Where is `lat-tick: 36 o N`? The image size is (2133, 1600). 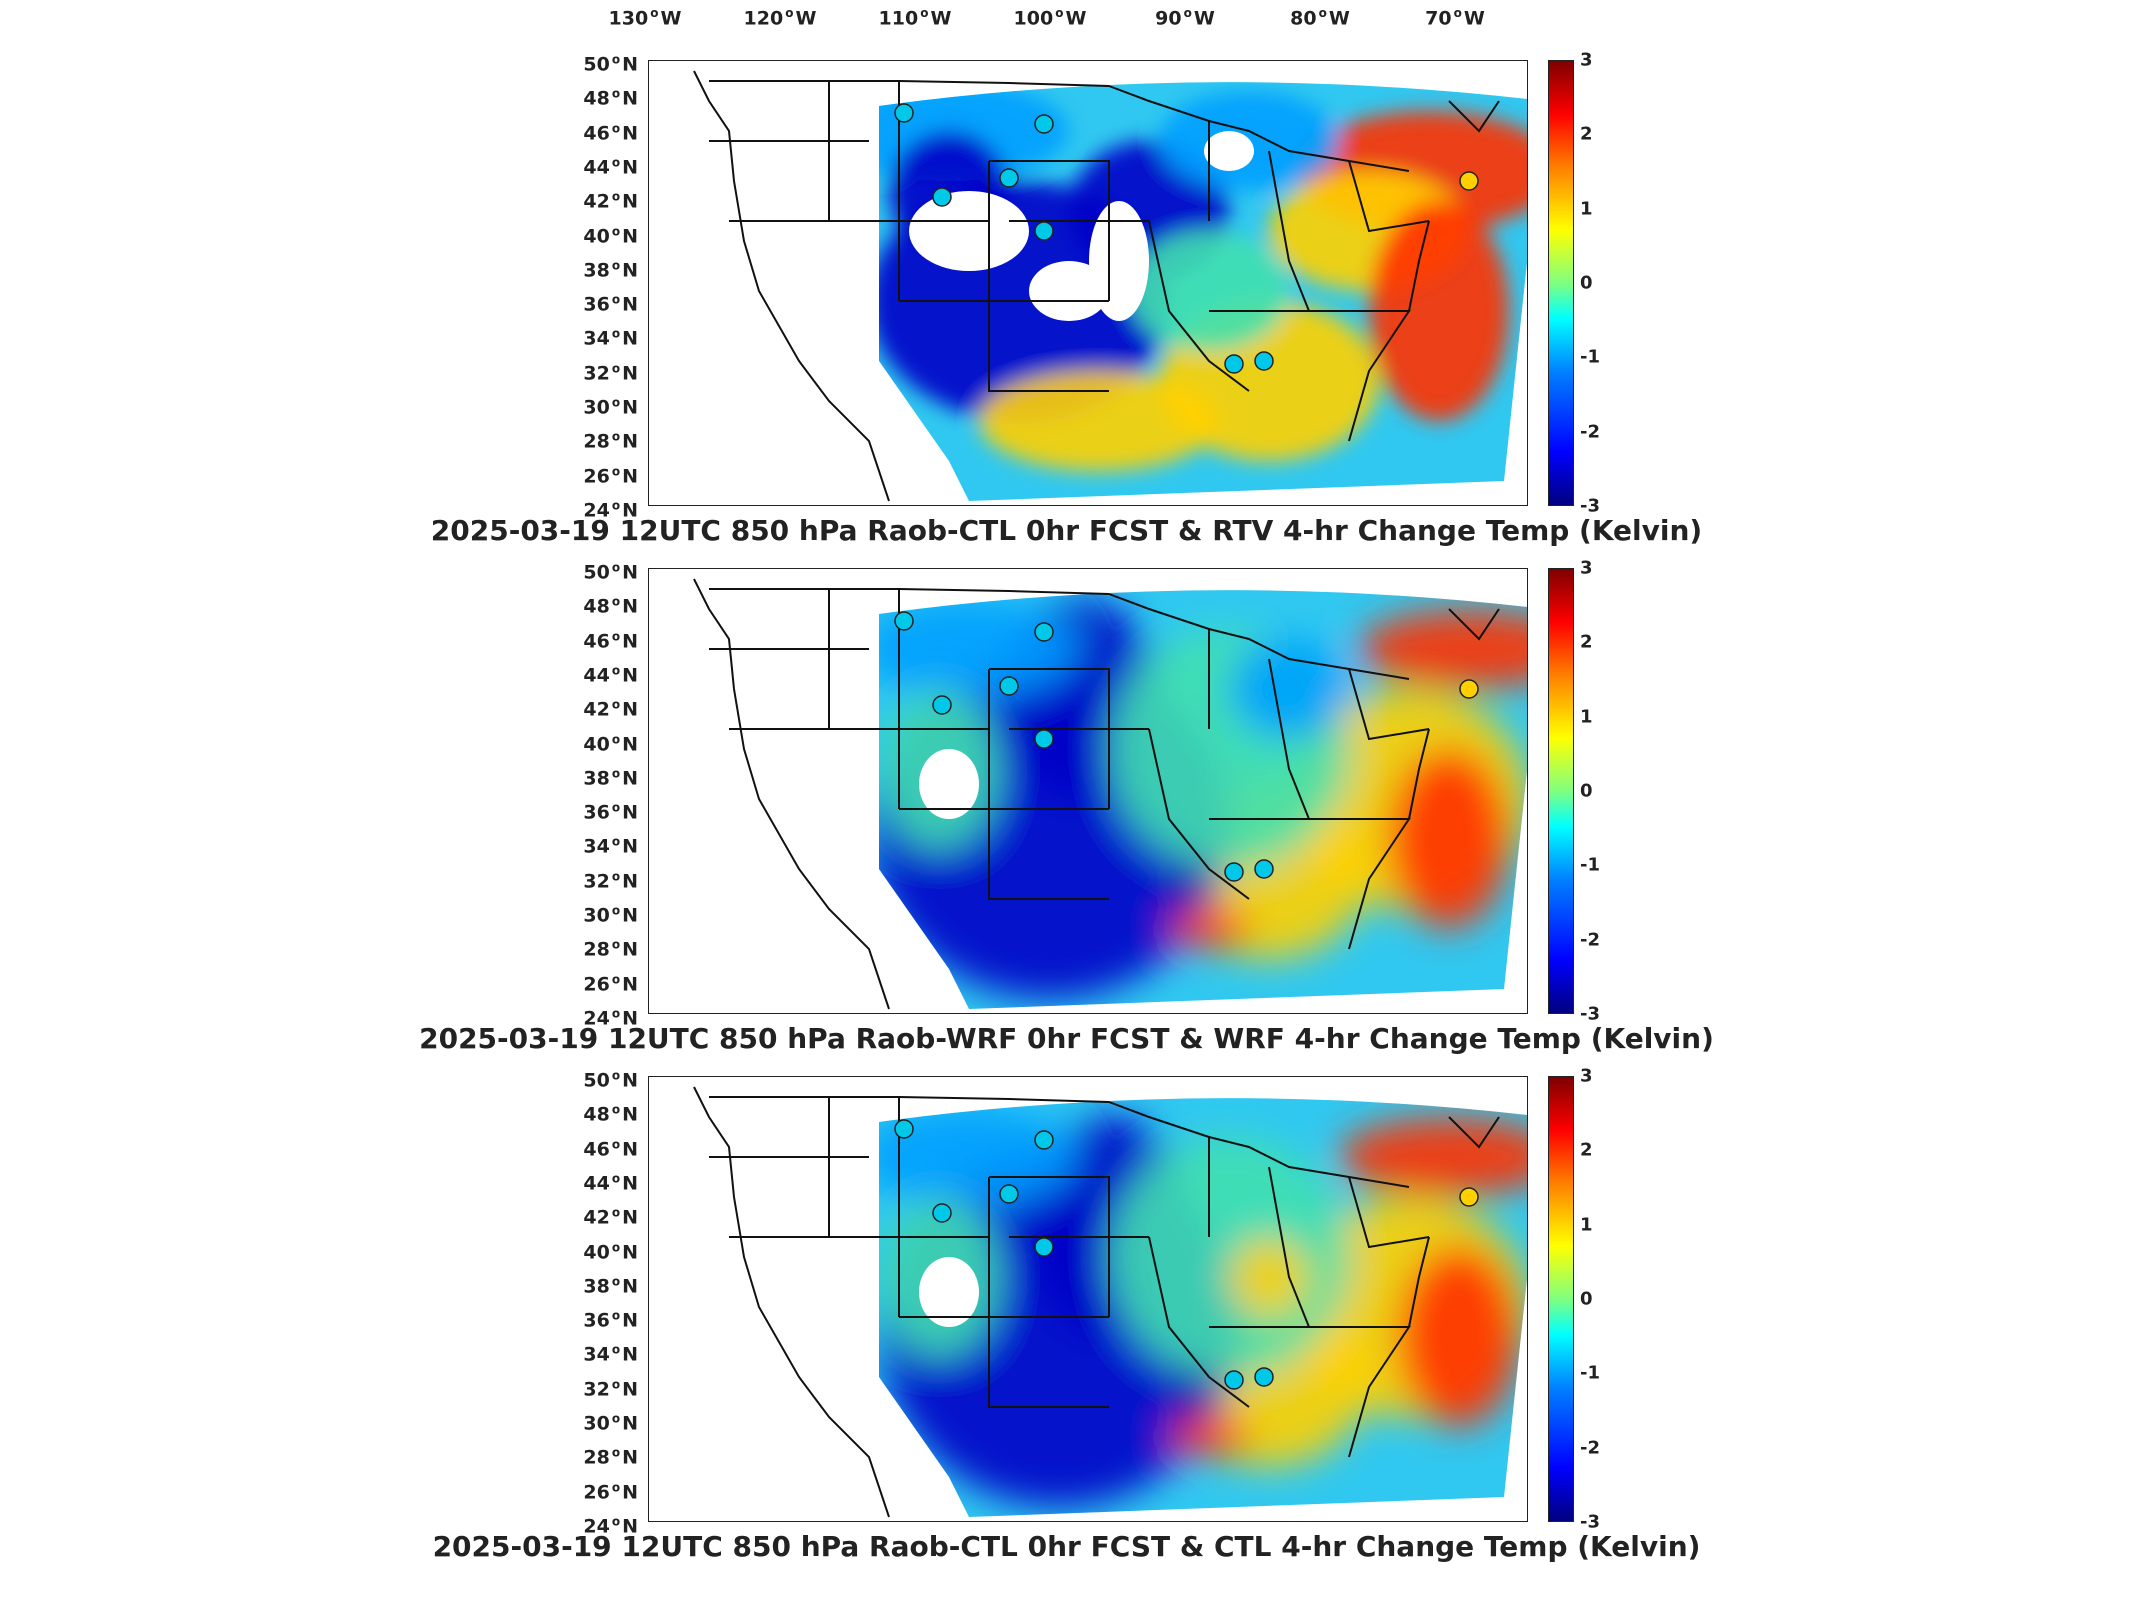 lat-tick: 36 o N is located at coordinates (610, 1320).